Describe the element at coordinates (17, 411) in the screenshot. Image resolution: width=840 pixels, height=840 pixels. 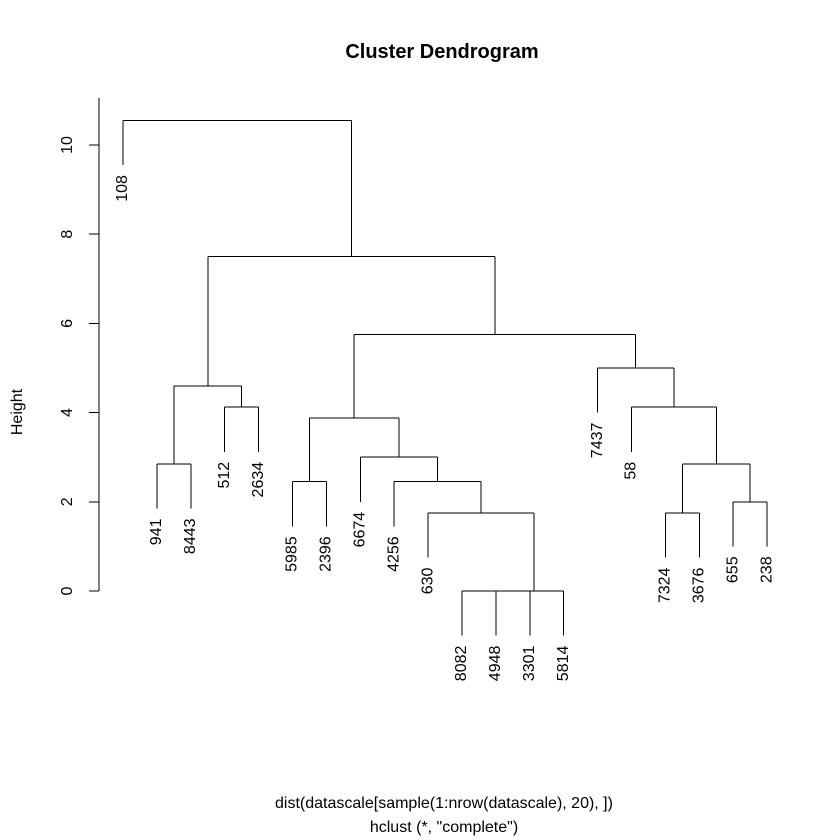
I see `y-axis-label: Height` at that location.